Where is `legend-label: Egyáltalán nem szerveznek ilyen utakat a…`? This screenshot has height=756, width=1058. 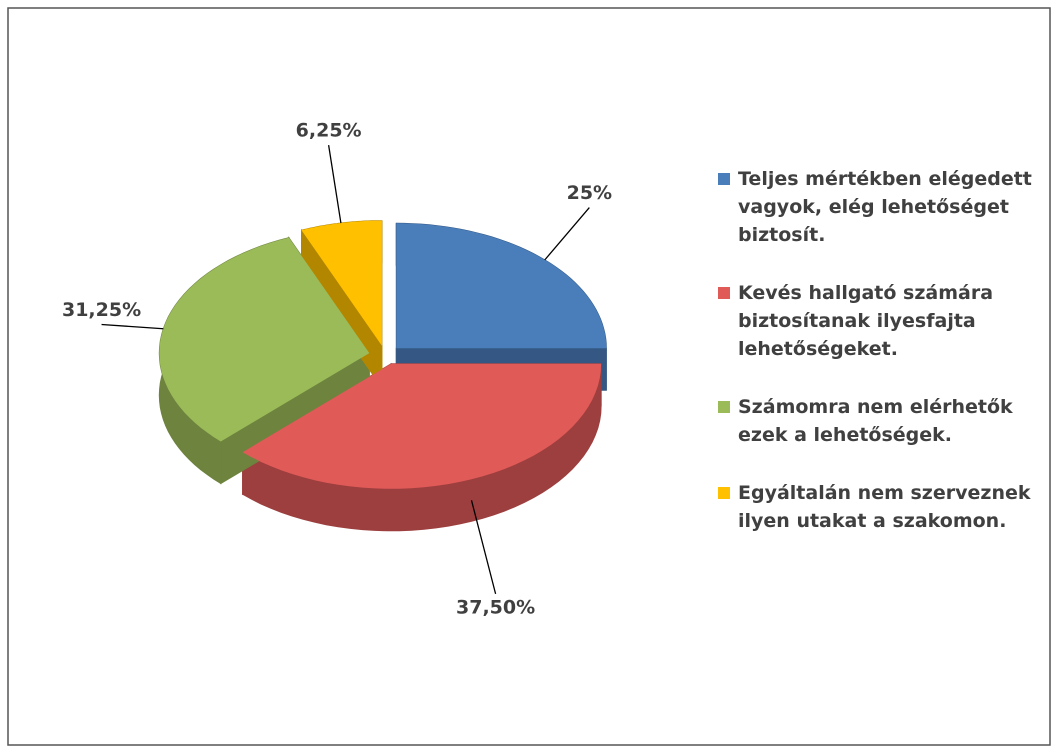
legend-label: Egyáltalán nem szerveznek ilyen utakat a… is located at coordinates (884, 507).